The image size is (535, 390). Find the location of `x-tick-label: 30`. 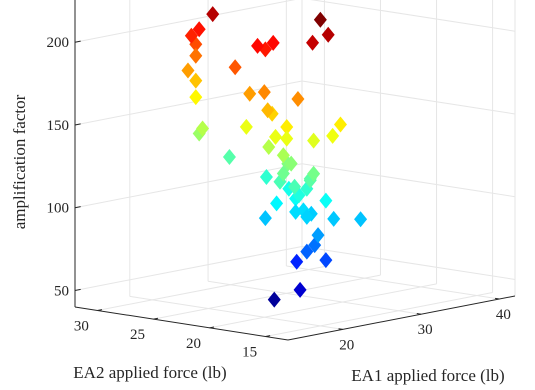

x-tick-label: 30 is located at coordinates (425, 330).